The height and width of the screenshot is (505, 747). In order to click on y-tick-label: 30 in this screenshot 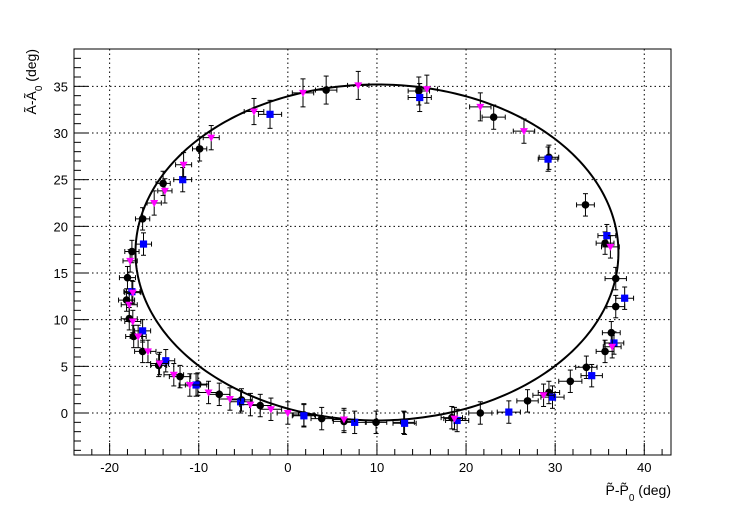, I will do `click(61, 133)`.